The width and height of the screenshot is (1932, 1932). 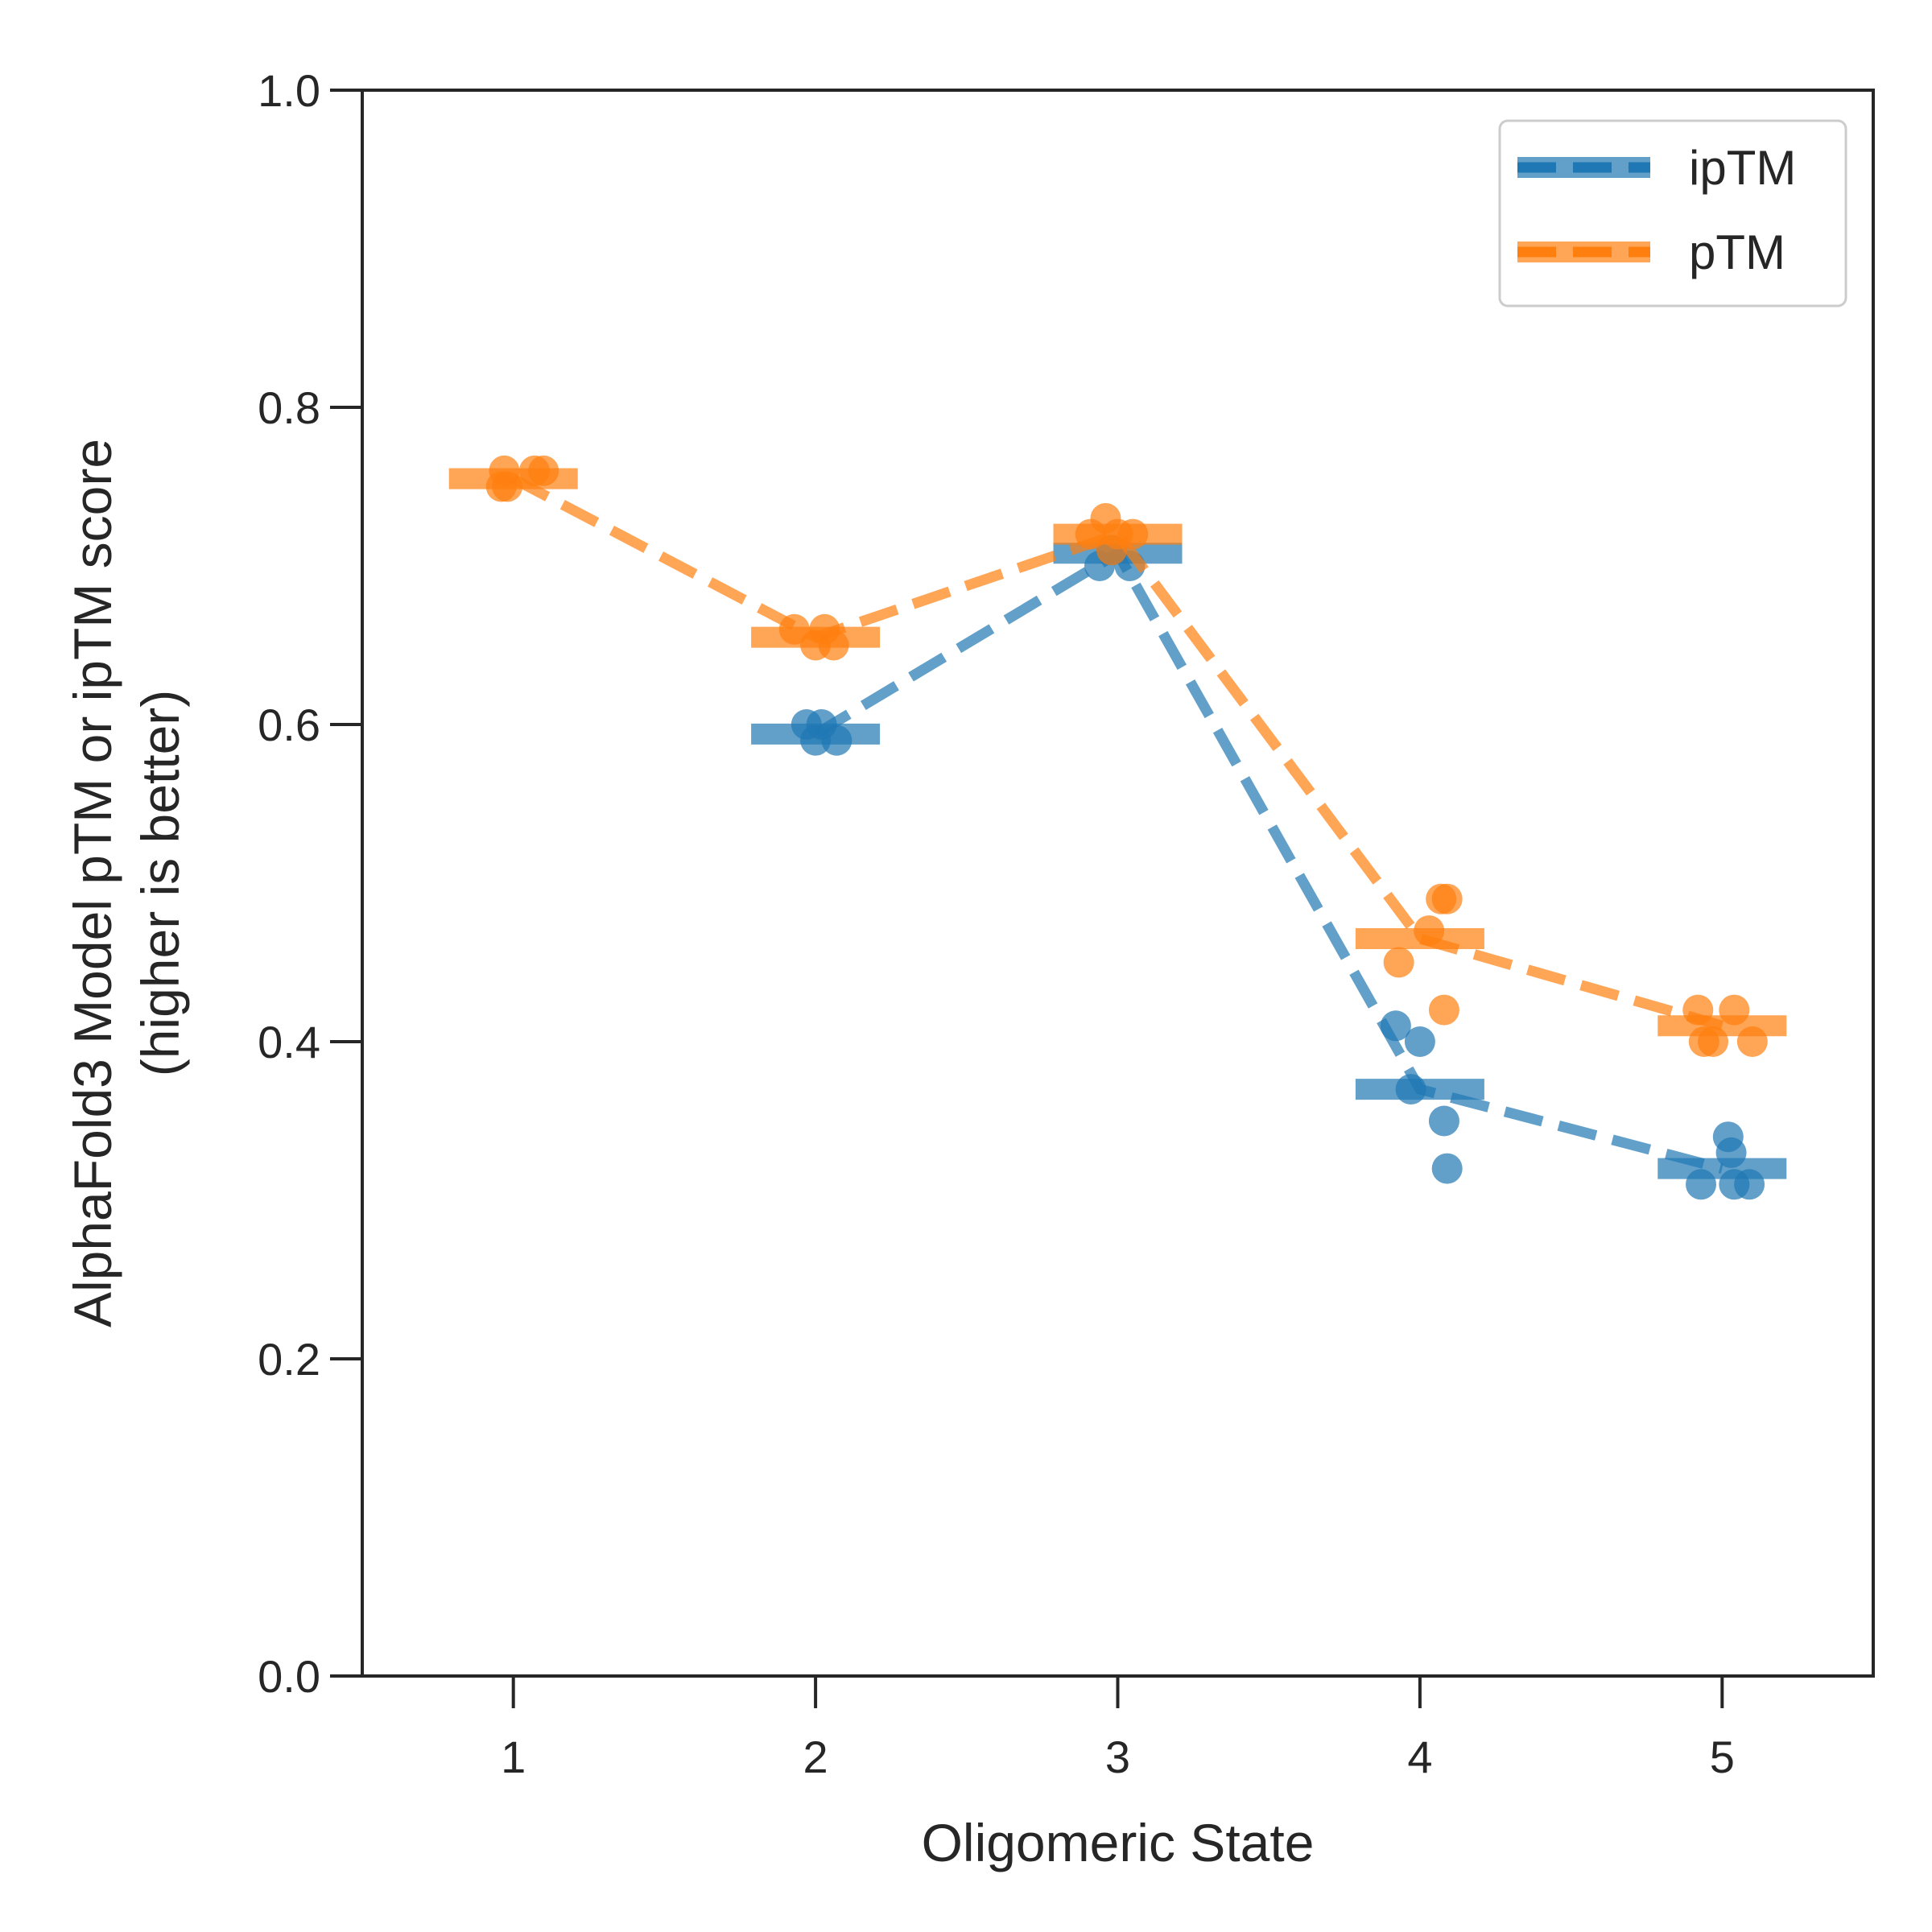 I want to click on x-tick-label: 2, so click(x=815, y=1757).